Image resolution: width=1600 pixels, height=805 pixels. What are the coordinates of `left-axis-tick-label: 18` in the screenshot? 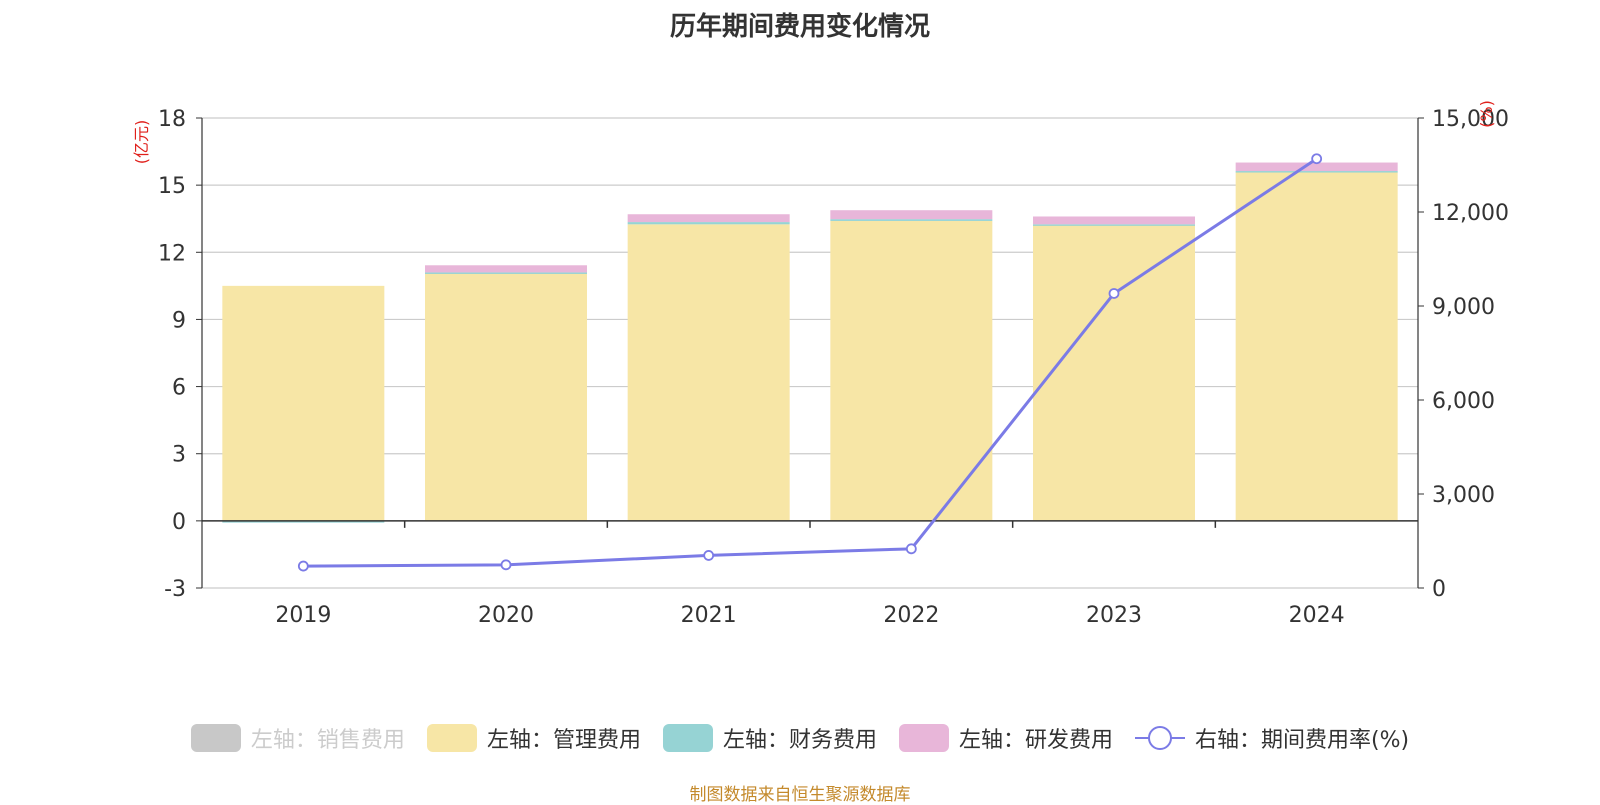 It's located at (172, 119).